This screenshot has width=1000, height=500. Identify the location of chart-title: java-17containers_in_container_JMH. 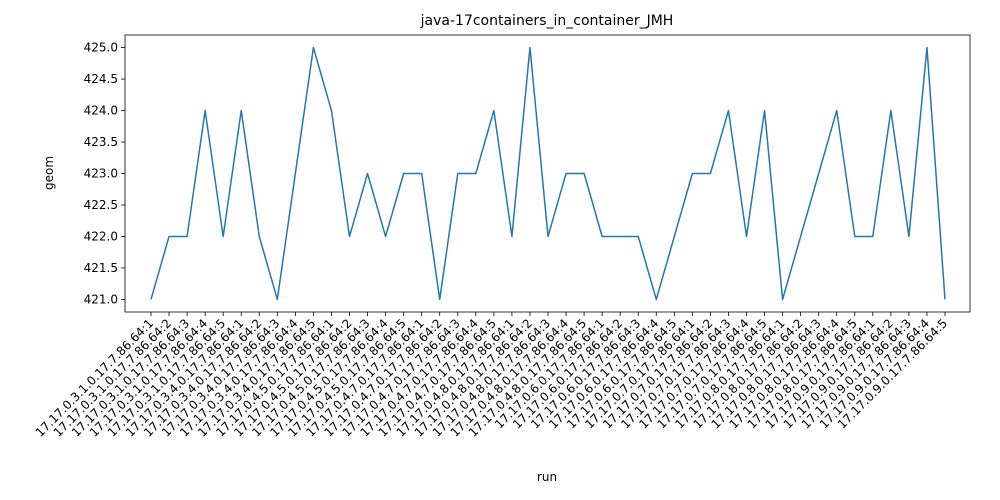
(547, 21).